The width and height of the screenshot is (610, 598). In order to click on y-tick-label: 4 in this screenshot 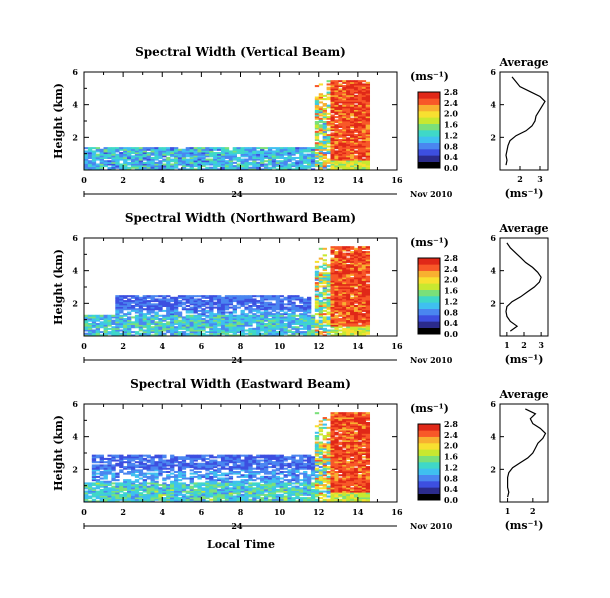, I will do `click(75, 271)`.